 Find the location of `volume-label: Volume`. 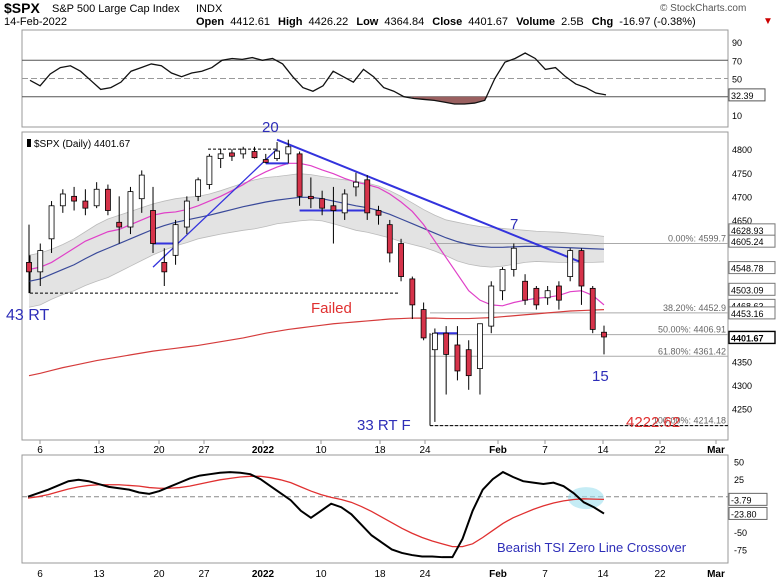

volume-label: Volume is located at coordinates (535, 22).